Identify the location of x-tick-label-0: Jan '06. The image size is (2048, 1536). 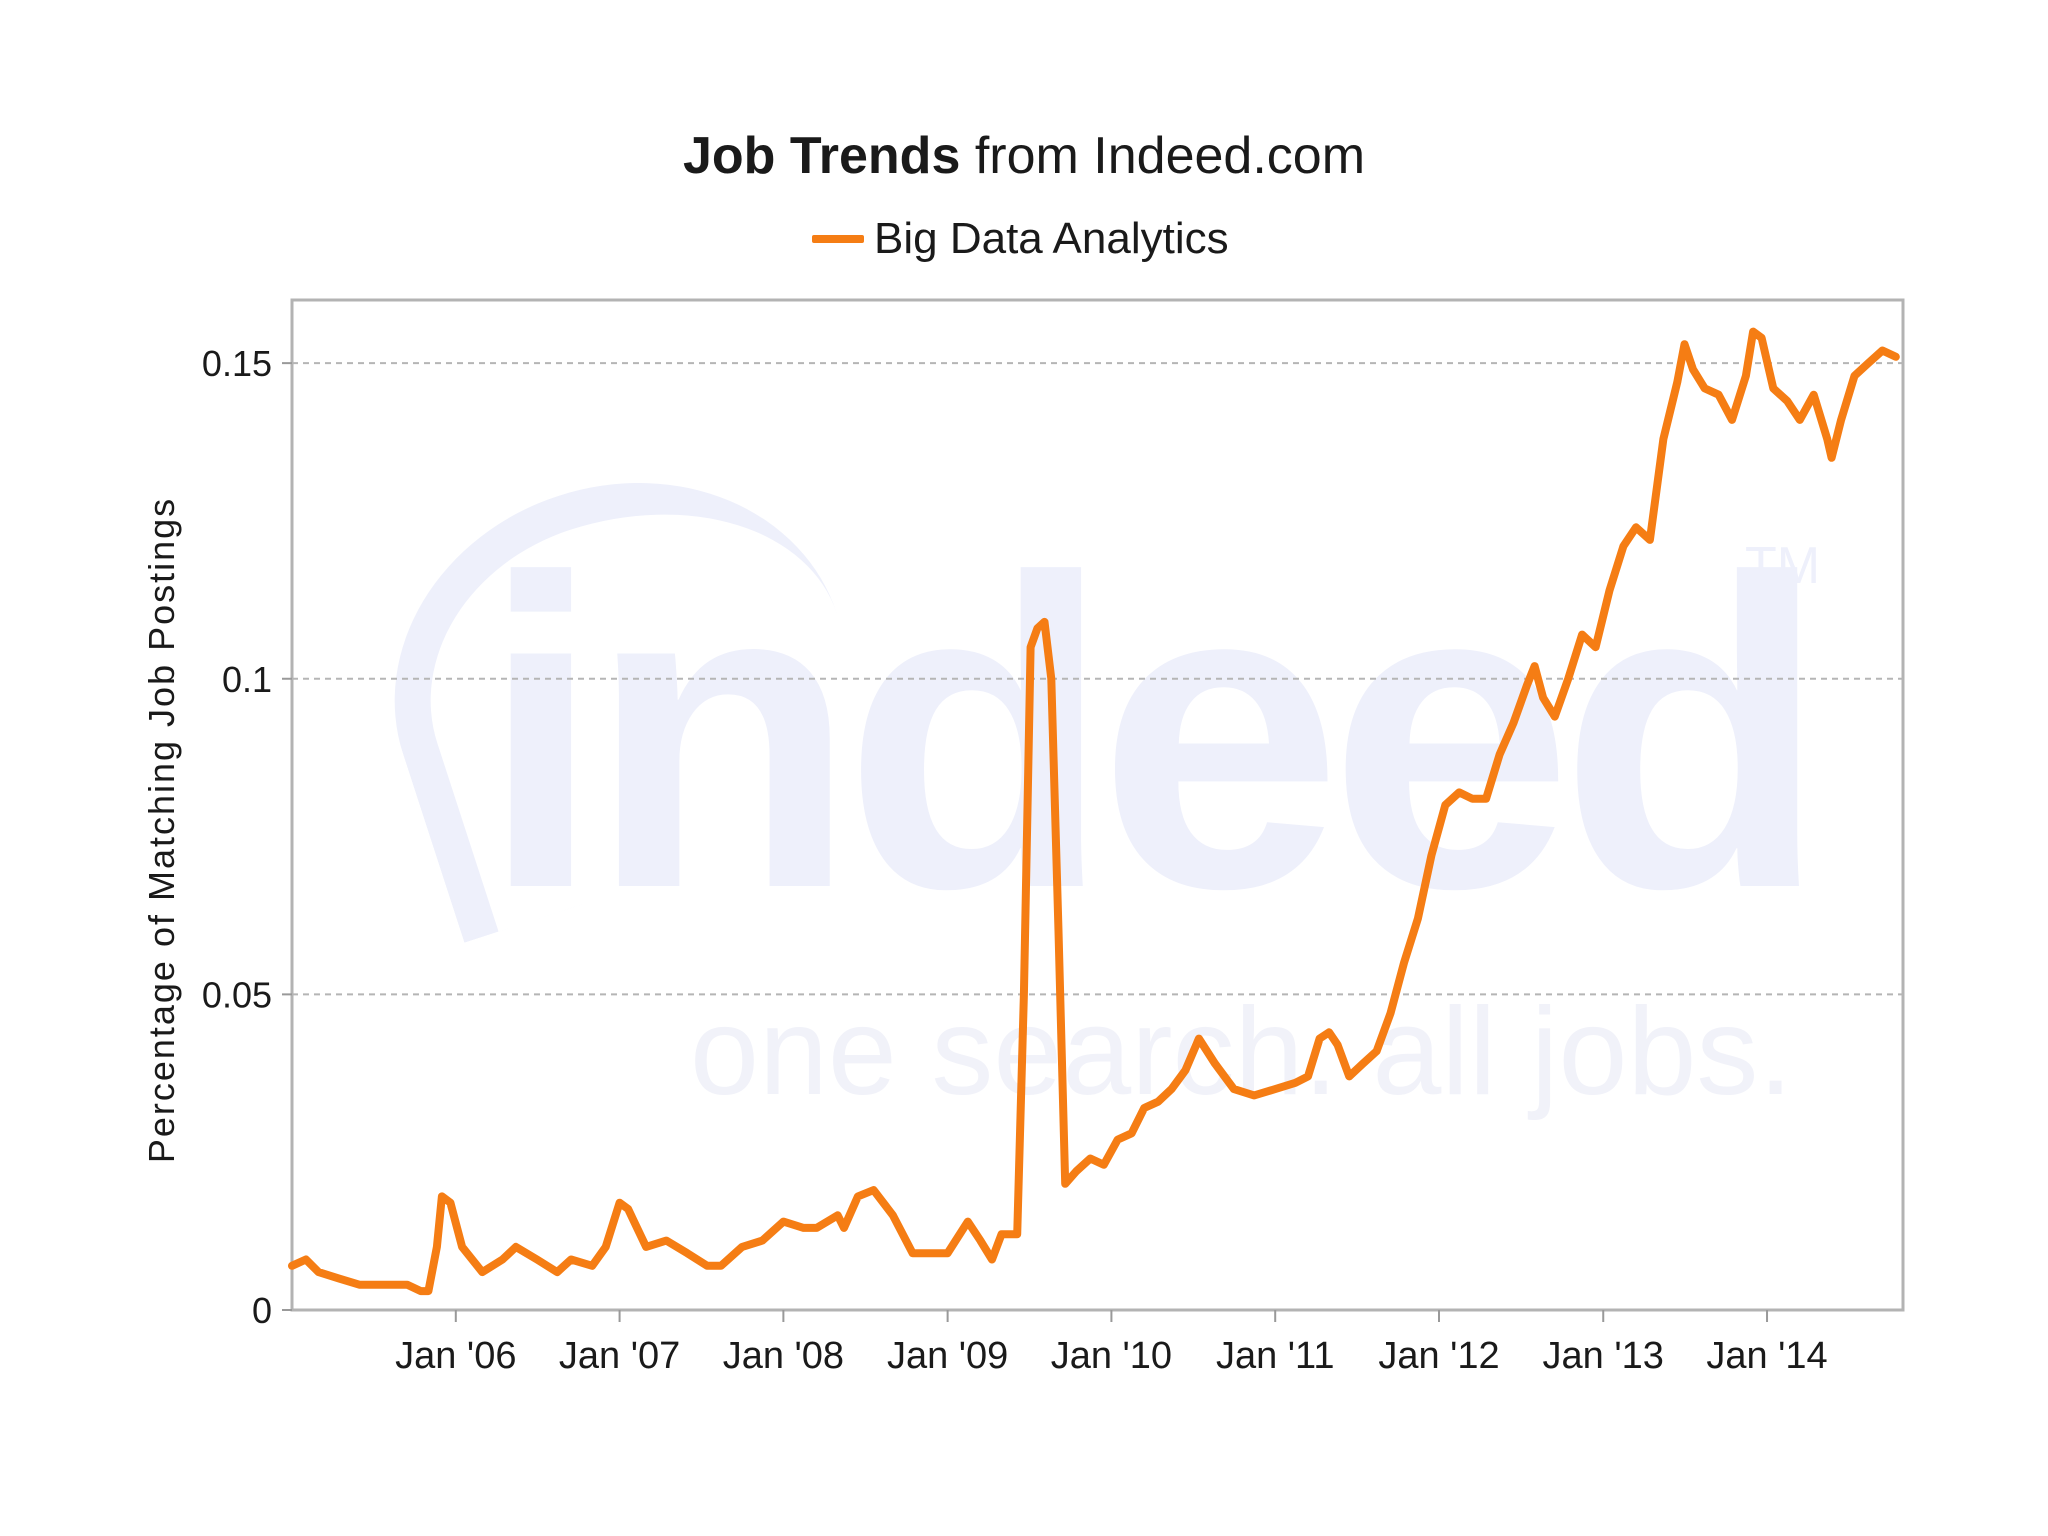
(455, 1356).